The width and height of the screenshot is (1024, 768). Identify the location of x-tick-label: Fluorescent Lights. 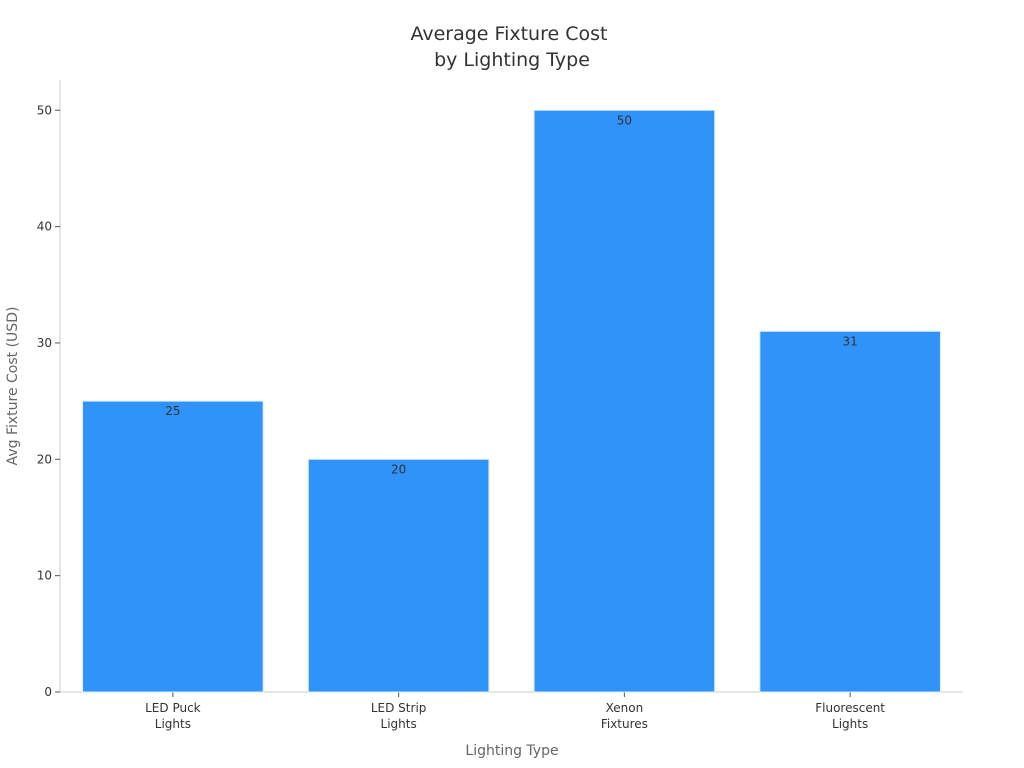
(850, 716).